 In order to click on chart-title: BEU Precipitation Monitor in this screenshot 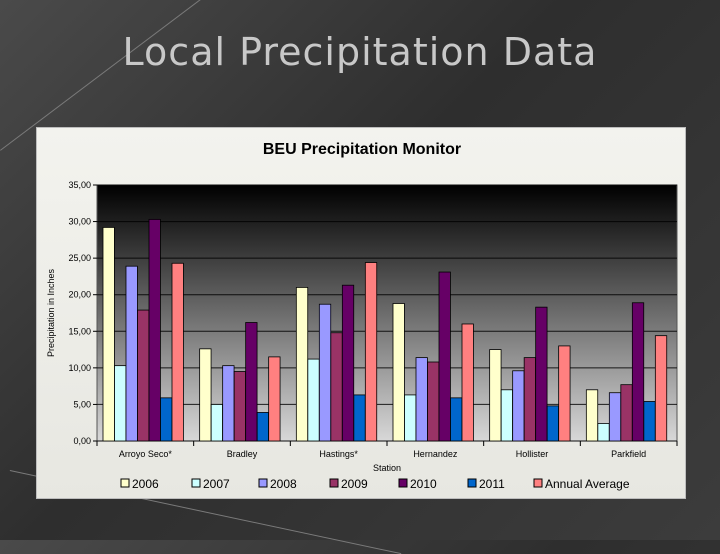, I will do `click(362, 149)`.